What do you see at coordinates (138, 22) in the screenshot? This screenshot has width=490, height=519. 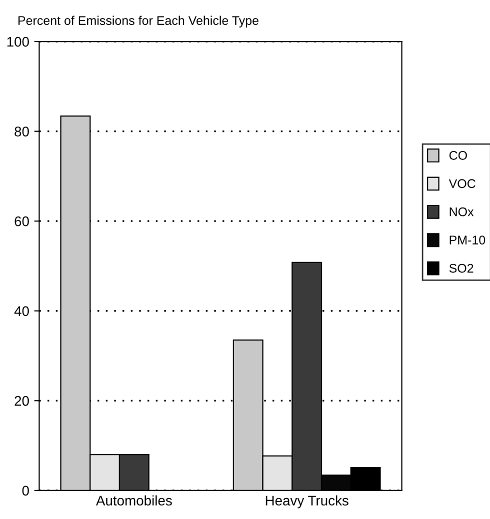 I see `chart-title: Percent of Emissions for Each Vehicle Type` at bounding box center [138, 22].